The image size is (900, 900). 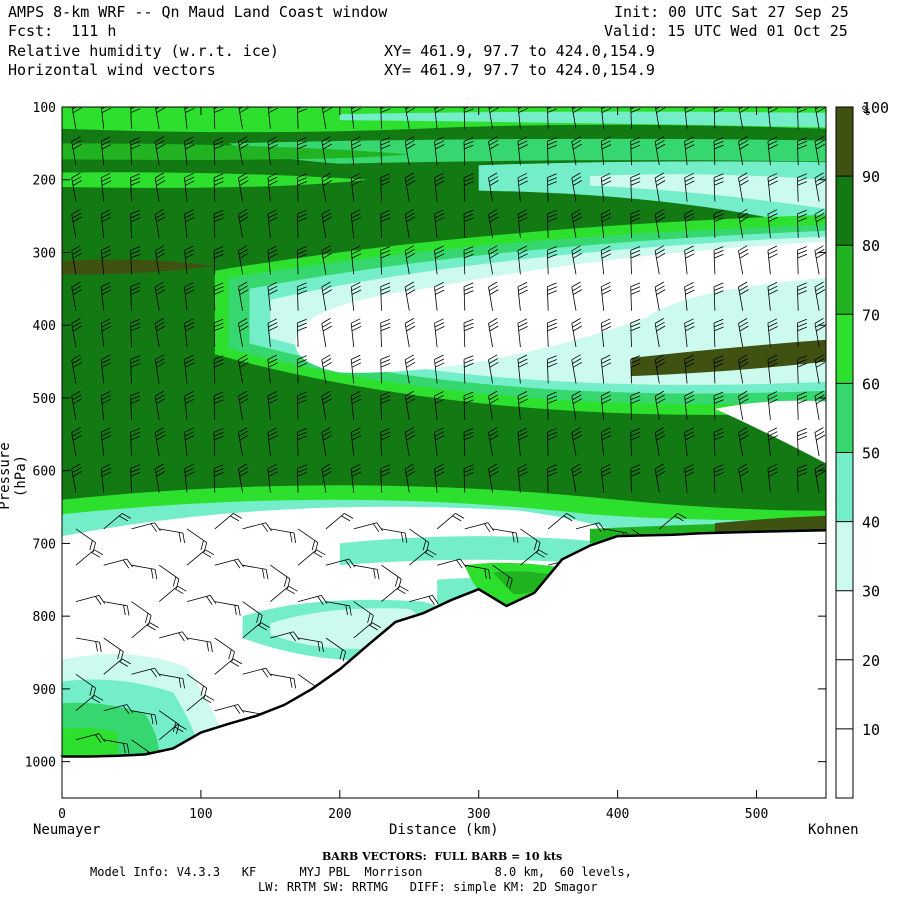 I want to click on y-tick-label: 900, so click(x=44, y=690).